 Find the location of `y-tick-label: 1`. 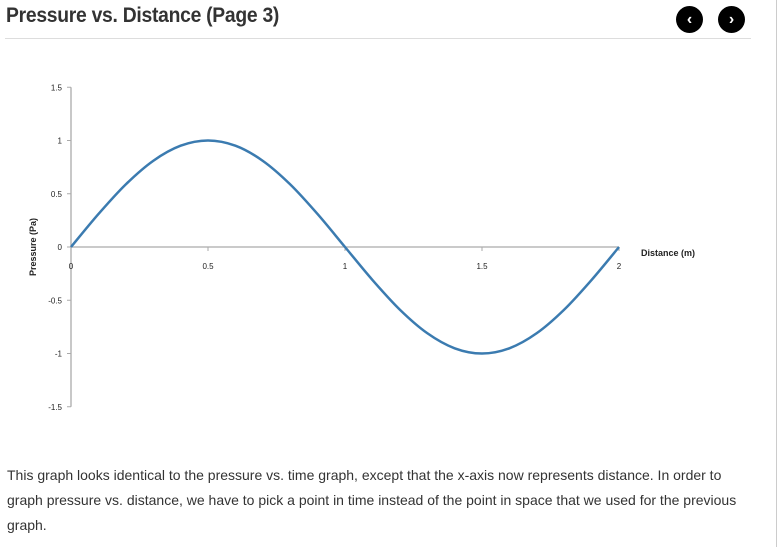

y-tick-label: 1 is located at coordinates (60, 141).